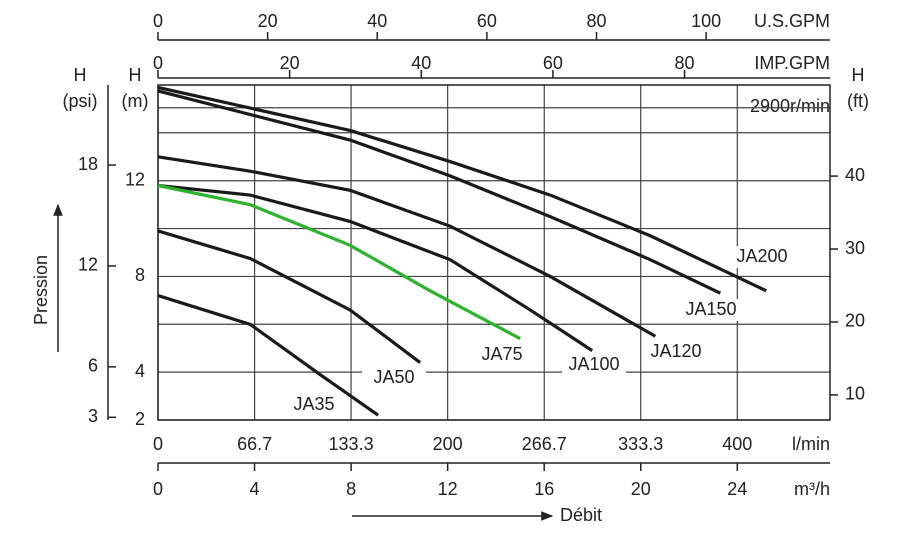  What do you see at coordinates (544, 489) in the screenshot?
I see `x-tick-label: 16` at bounding box center [544, 489].